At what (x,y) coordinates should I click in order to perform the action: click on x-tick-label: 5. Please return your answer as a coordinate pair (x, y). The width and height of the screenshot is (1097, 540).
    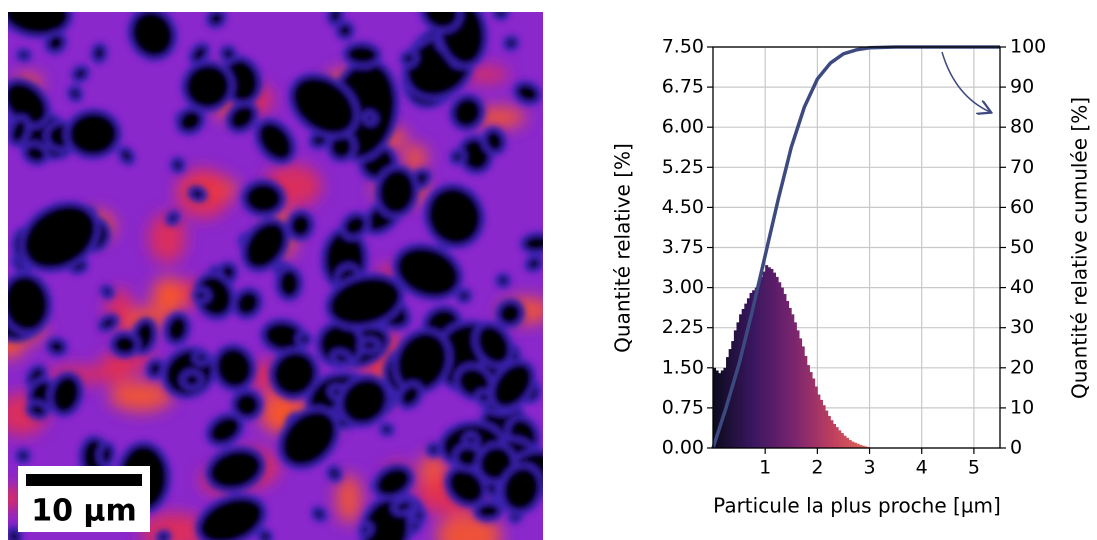
    Looking at the image, I should click on (974, 468).